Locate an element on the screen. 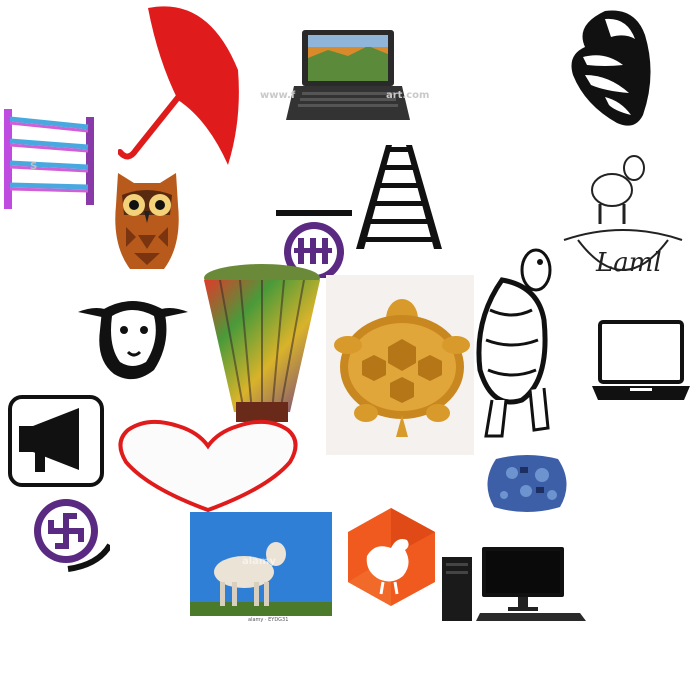  patterned-cushion-photo is located at coordinates (527, 484).